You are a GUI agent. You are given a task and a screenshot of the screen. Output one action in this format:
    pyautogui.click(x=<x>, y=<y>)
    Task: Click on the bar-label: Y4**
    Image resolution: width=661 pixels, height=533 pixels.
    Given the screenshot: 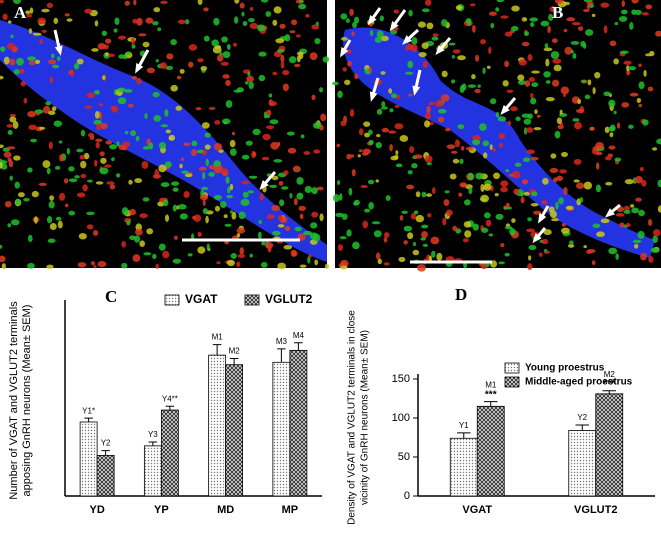 What is the action you would take?
    pyautogui.click(x=170, y=398)
    